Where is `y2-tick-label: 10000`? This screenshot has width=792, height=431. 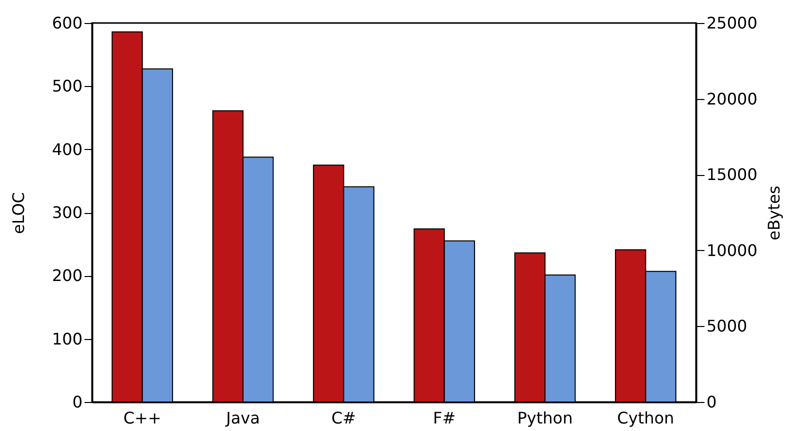
y2-tick-label: 10000 is located at coordinates (732, 250).